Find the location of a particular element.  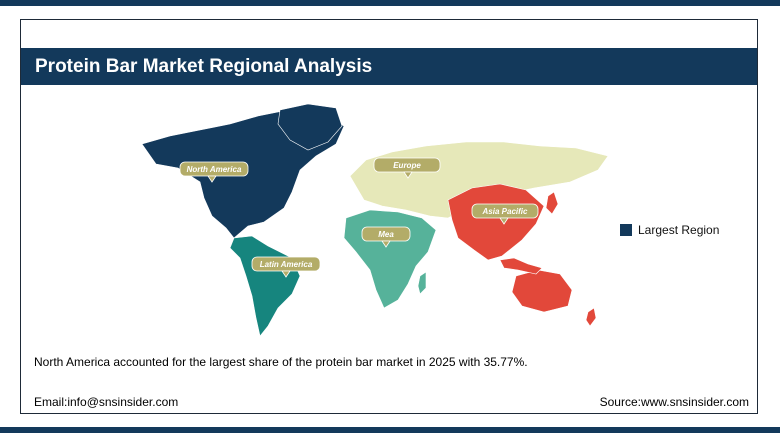

callout-latin-america-label: Latin America is located at coordinates (286, 264).